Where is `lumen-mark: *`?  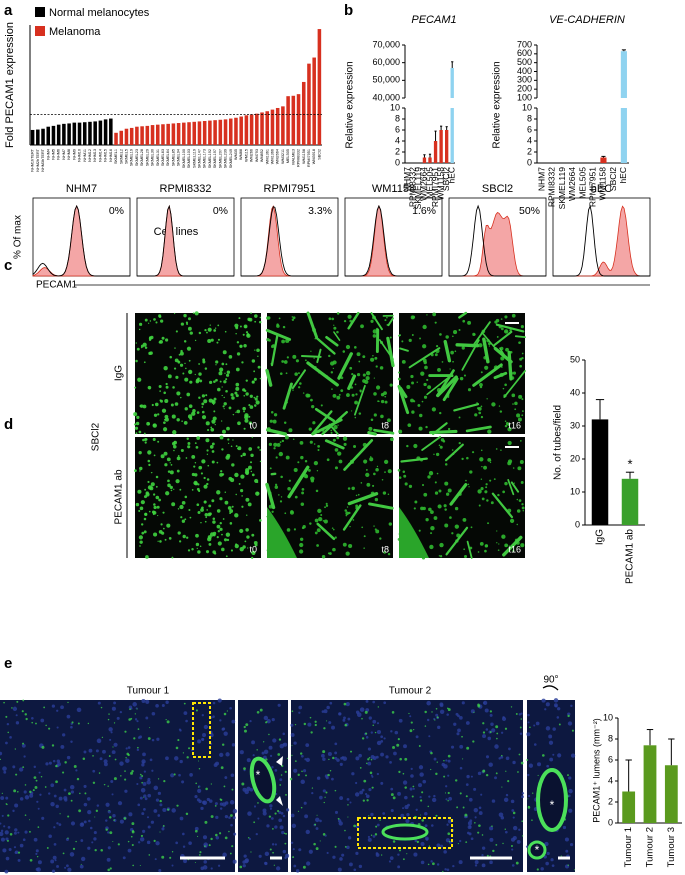 lumen-mark: * is located at coordinates (537, 850).